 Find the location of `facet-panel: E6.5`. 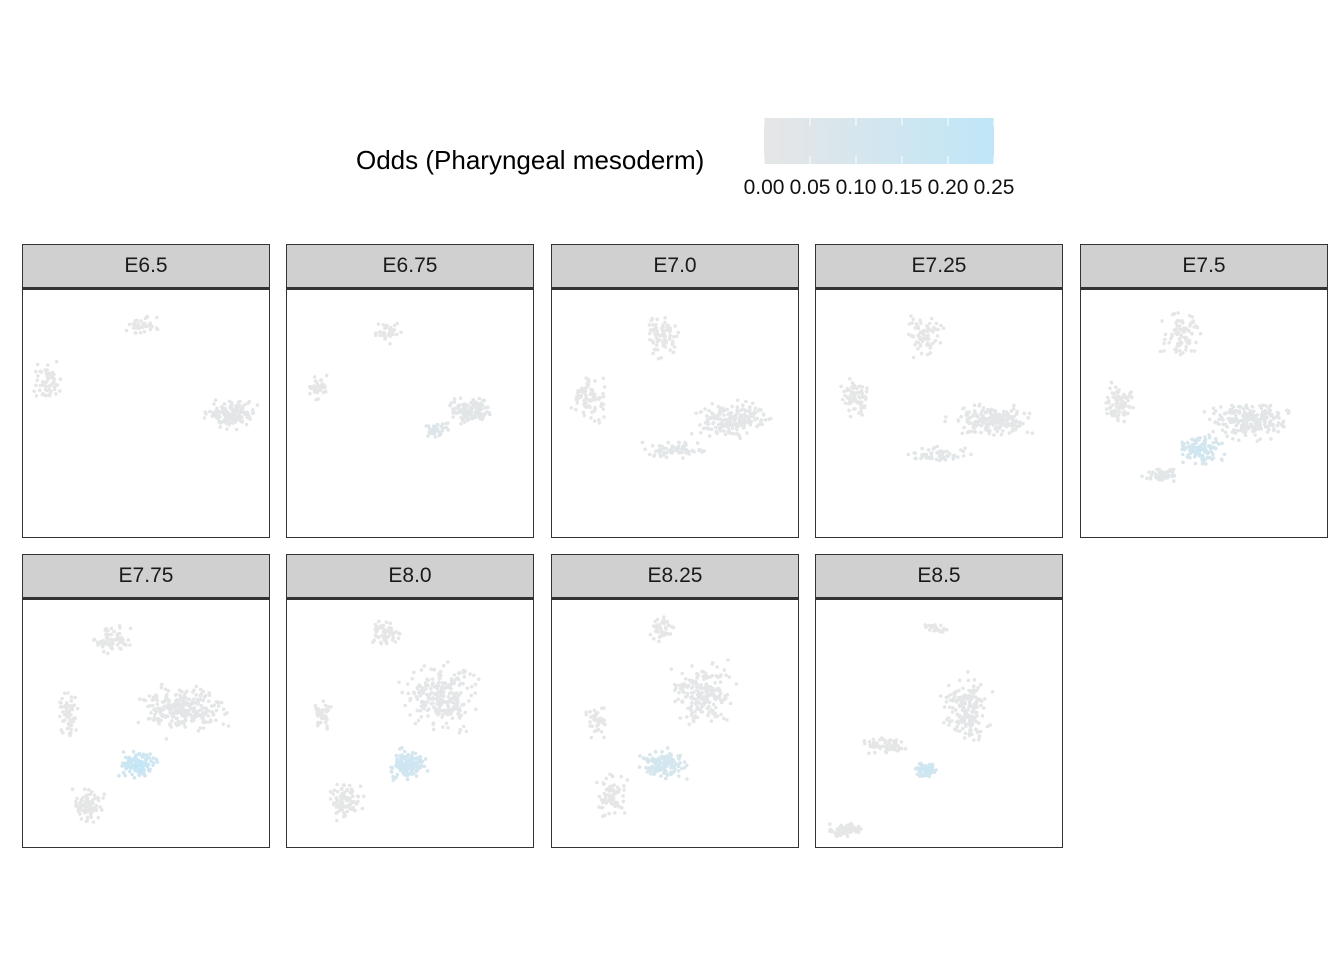

facet-panel: E6.5 is located at coordinates (146, 396).